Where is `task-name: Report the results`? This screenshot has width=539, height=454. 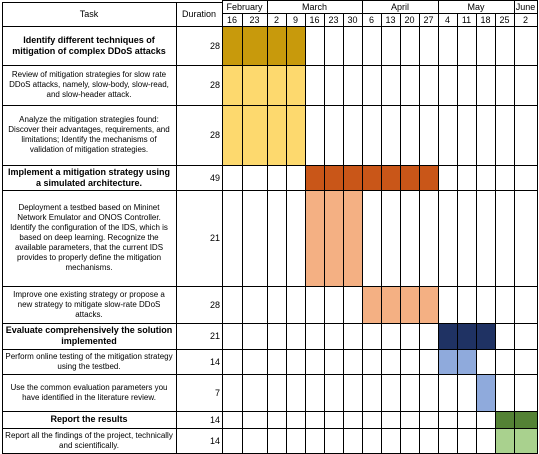
task-name: Report the results is located at coordinates (89, 419).